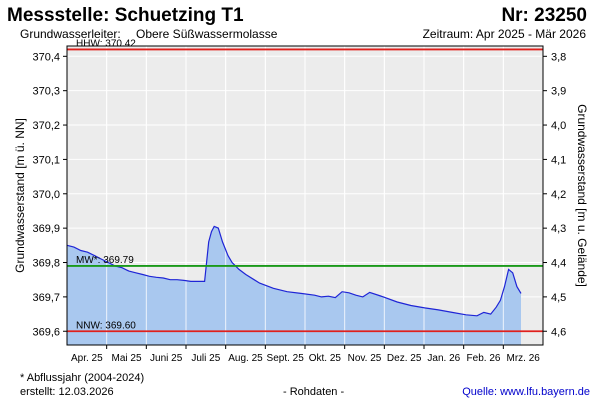 This screenshot has width=600, height=400. What do you see at coordinates (46, 264) in the screenshot?
I see `y-tick-label-left: 369,8` at bounding box center [46, 264].